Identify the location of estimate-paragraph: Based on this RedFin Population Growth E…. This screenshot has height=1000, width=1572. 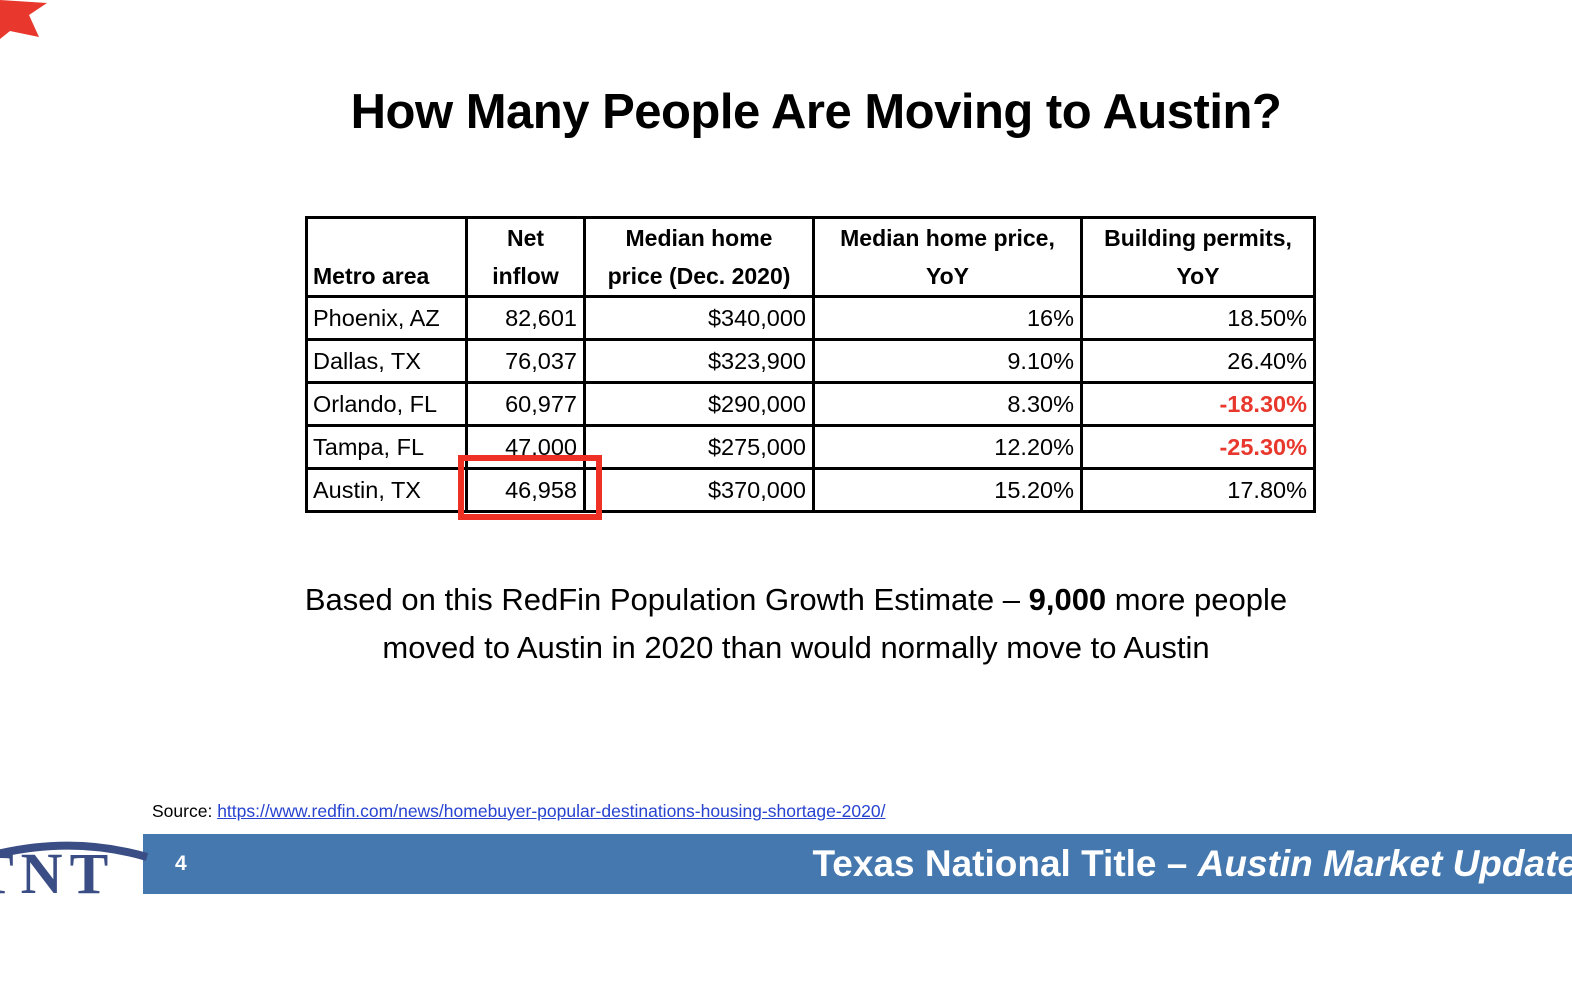
(791, 624).